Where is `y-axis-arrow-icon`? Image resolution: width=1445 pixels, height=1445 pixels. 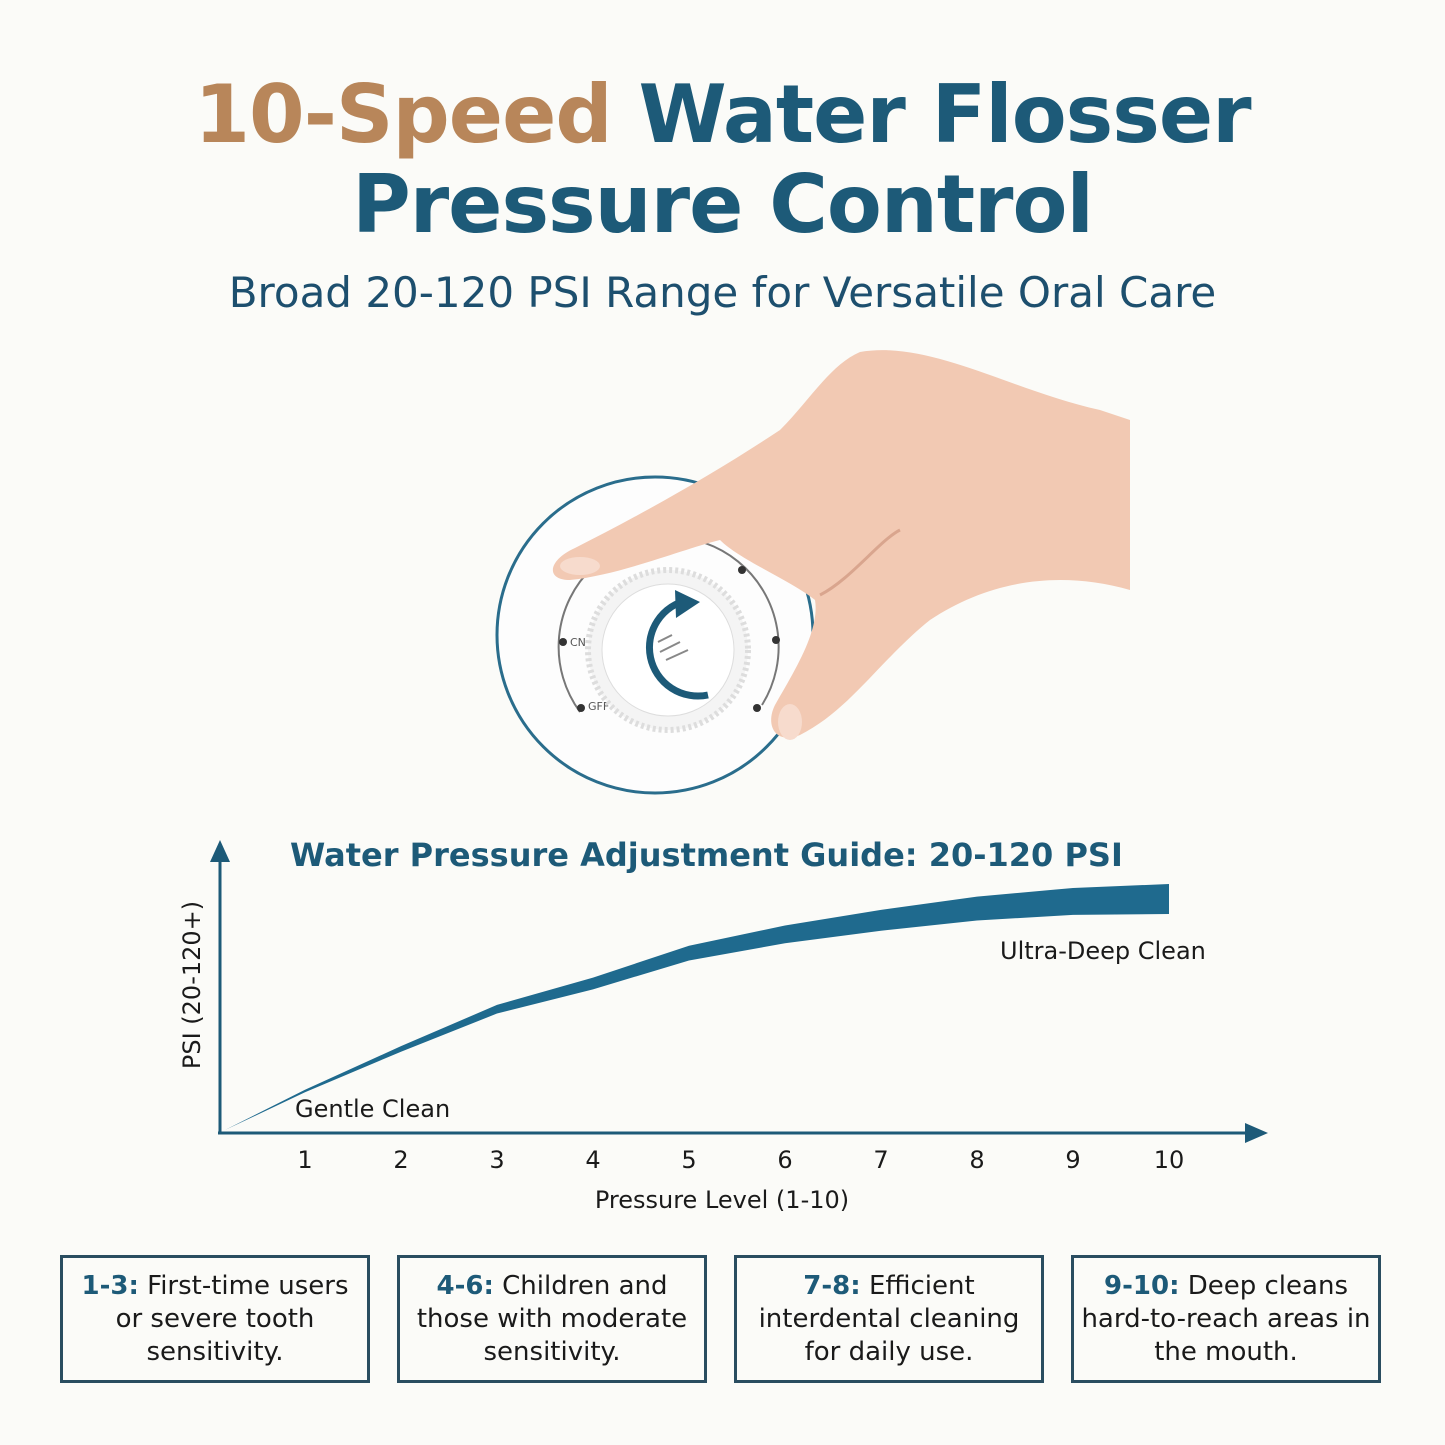 y-axis-arrow-icon is located at coordinates (220, 851).